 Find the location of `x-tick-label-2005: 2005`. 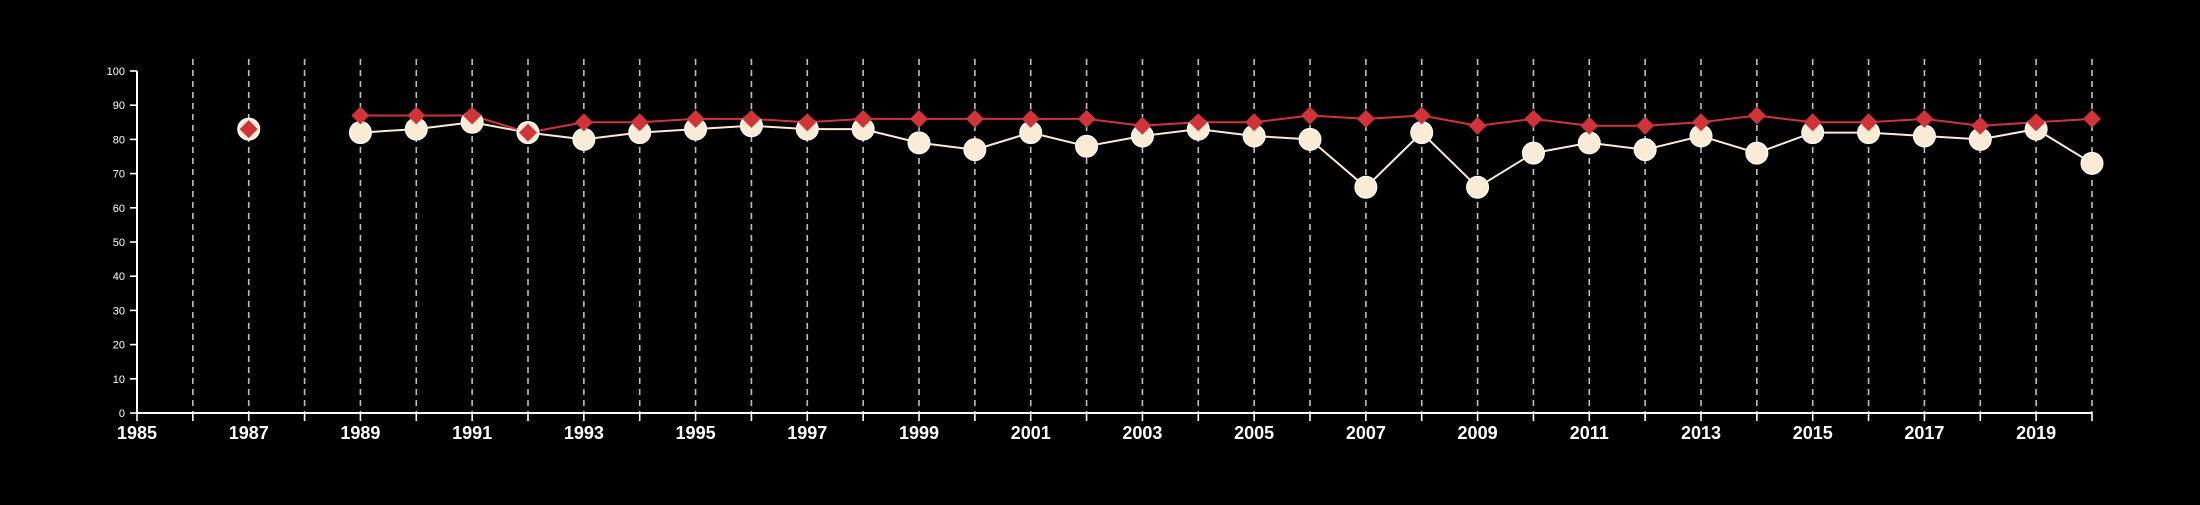

x-tick-label-2005: 2005 is located at coordinates (1254, 433).